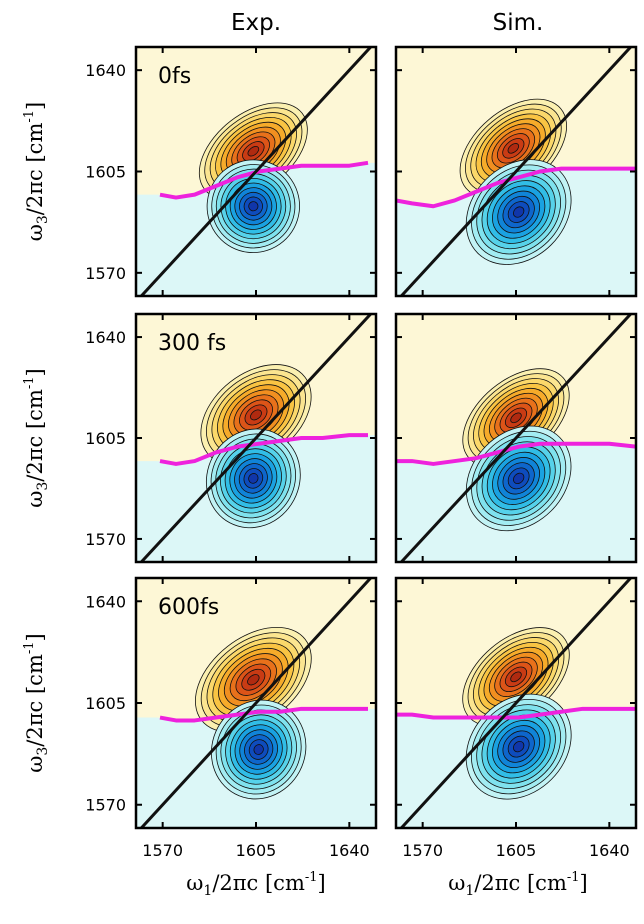  What do you see at coordinates (256, 23) in the screenshot?
I see `column-title-exp: Exp.` at bounding box center [256, 23].